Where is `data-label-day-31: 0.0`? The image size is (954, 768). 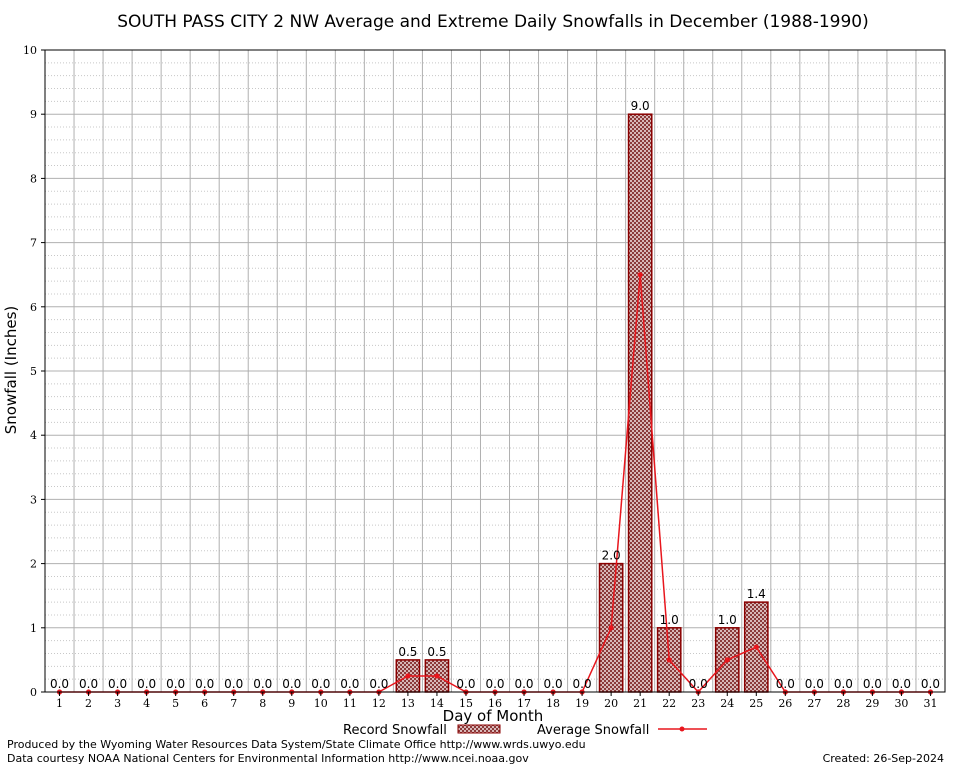 data-label-day-31: 0.0 is located at coordinates (930, 684).